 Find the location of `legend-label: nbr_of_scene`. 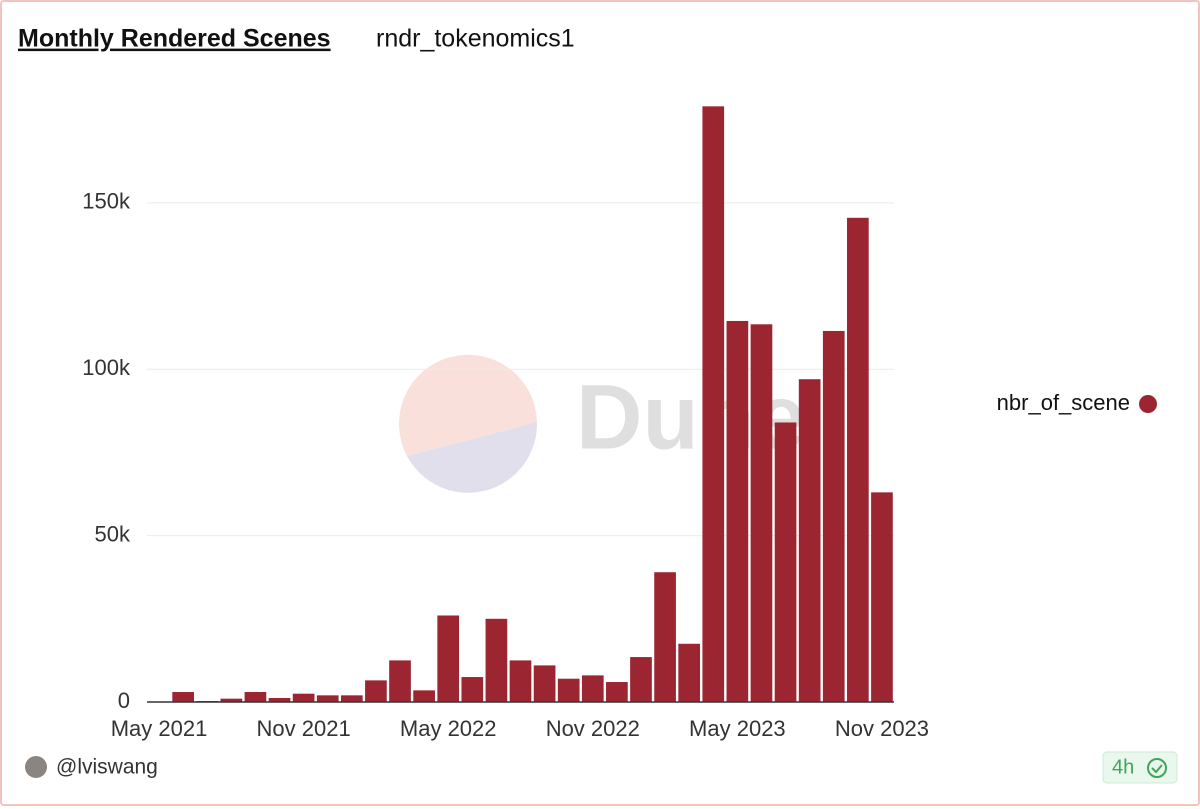

legend-label: nbr_of_scene is located at coordinates (1063, 402).